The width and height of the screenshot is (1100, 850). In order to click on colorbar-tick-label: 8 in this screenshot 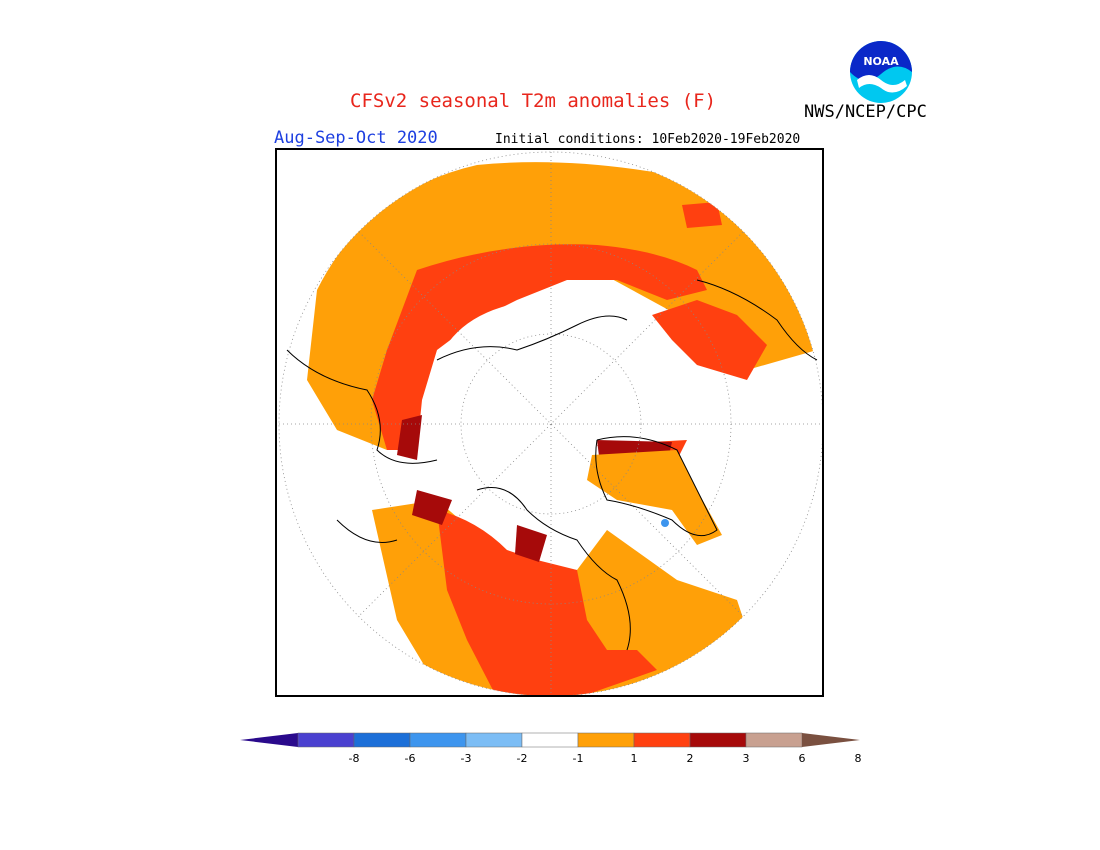, I will do `click(858, 758)`.